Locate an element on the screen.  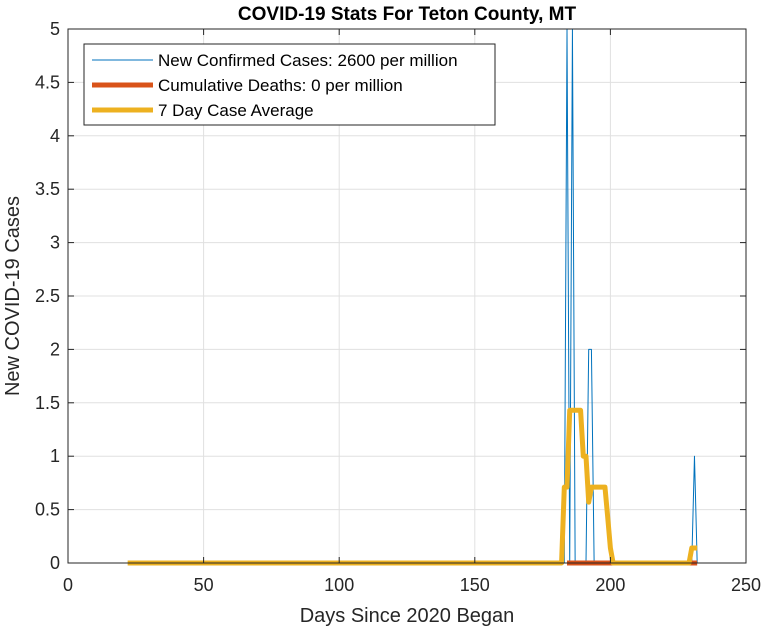
y-tick-label: 2 is located at coordinates (55, 349).